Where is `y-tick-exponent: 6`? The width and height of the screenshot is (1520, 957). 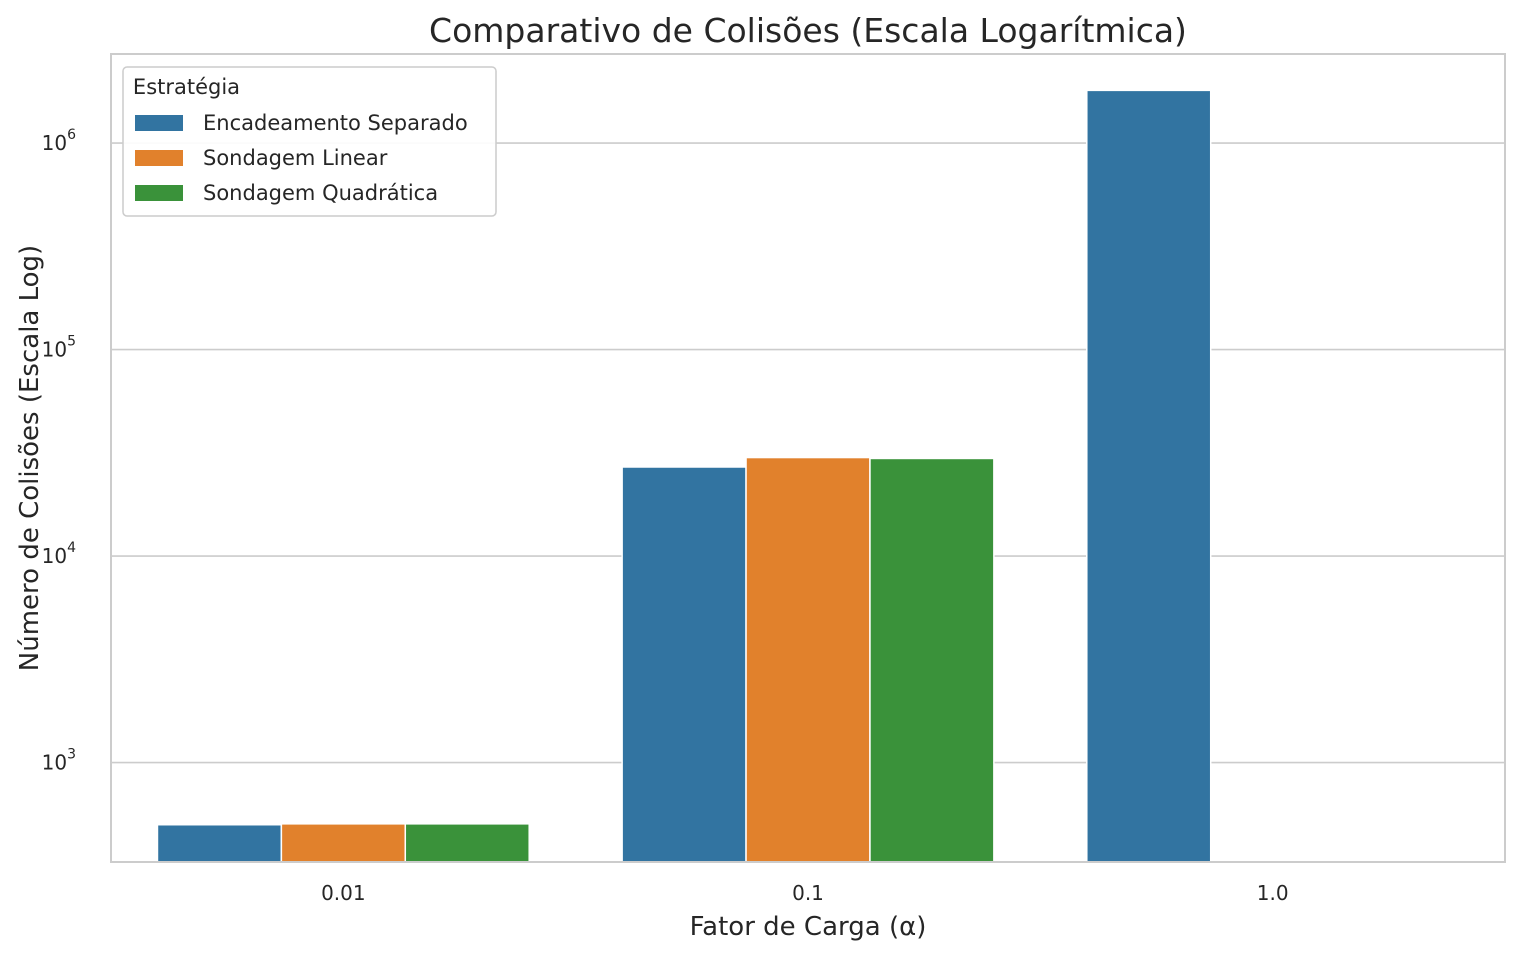
y-tick-exponent: 6 is located at coordinates (71, 135).